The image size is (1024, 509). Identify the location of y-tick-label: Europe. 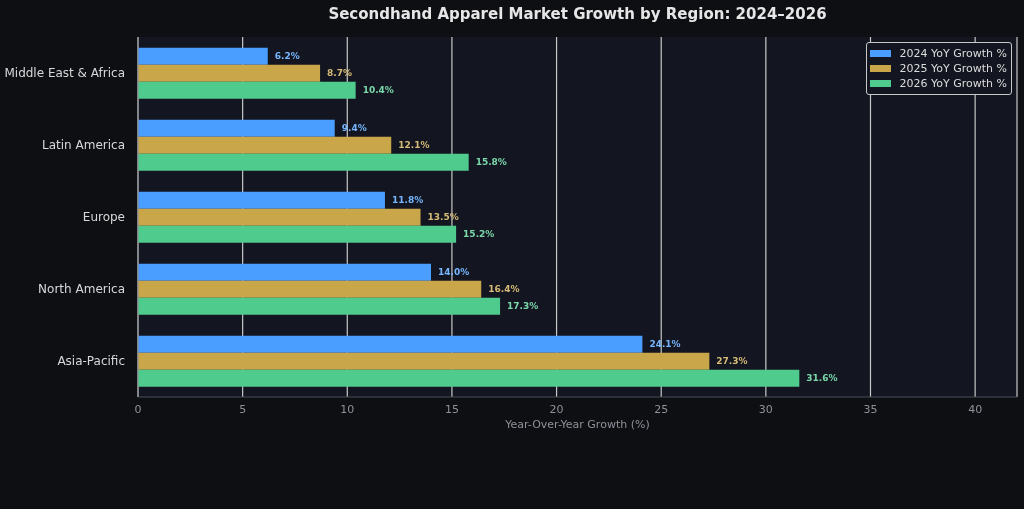
(103, 217).